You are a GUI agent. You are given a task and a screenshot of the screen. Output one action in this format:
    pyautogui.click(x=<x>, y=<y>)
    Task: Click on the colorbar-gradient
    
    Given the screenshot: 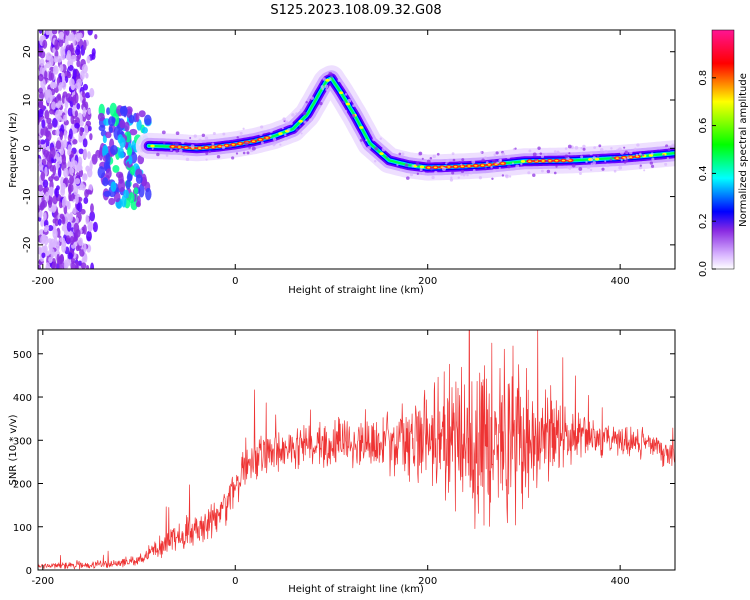 What is the action you would take?
    pyautogui.click(x=723, y=149)
    